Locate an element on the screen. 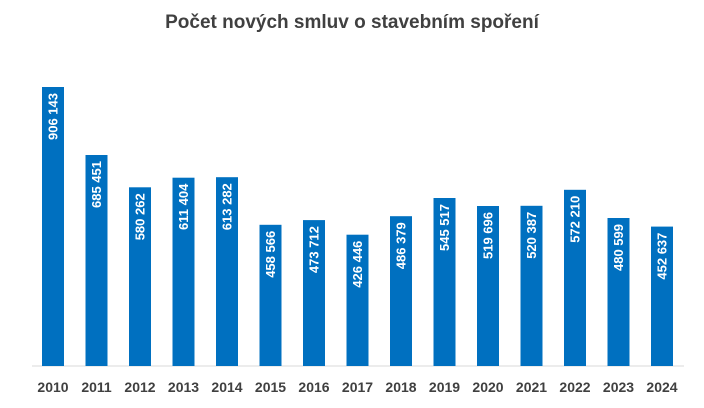 The width and height of the screenshot is (704, 408). x-tick-label-2017: 2017 is located at coordinates (357, 387).